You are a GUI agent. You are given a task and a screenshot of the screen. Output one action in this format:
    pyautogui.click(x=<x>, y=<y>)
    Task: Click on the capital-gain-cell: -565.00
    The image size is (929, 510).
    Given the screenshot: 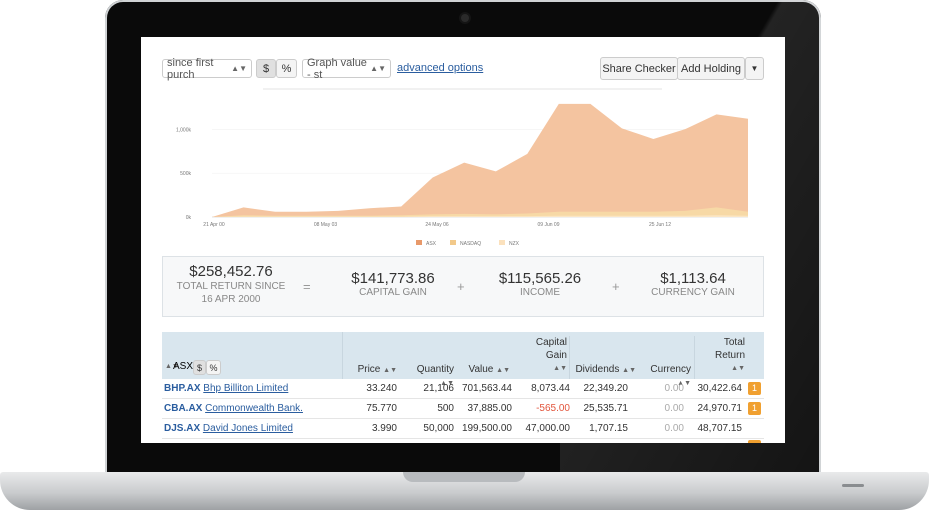 What is the action you would take?
    pyautogui.click(x=553, y=408)
    